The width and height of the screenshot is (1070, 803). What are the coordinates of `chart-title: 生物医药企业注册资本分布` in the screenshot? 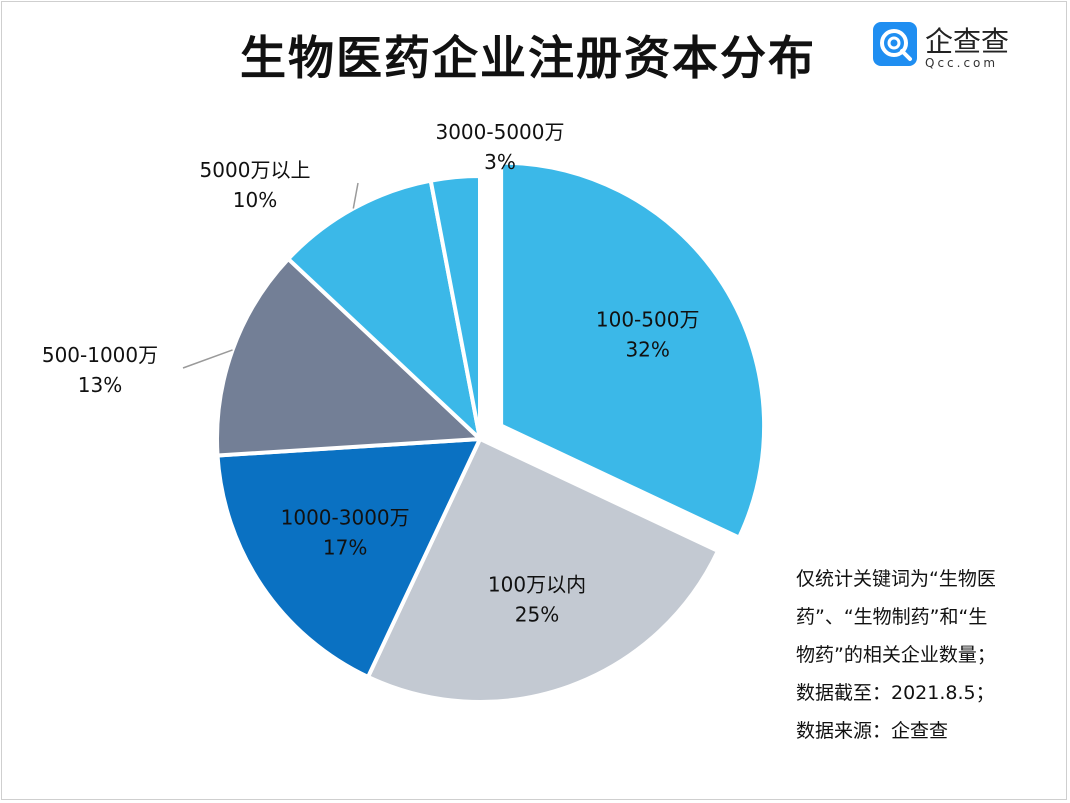 It's located at (528, 58).